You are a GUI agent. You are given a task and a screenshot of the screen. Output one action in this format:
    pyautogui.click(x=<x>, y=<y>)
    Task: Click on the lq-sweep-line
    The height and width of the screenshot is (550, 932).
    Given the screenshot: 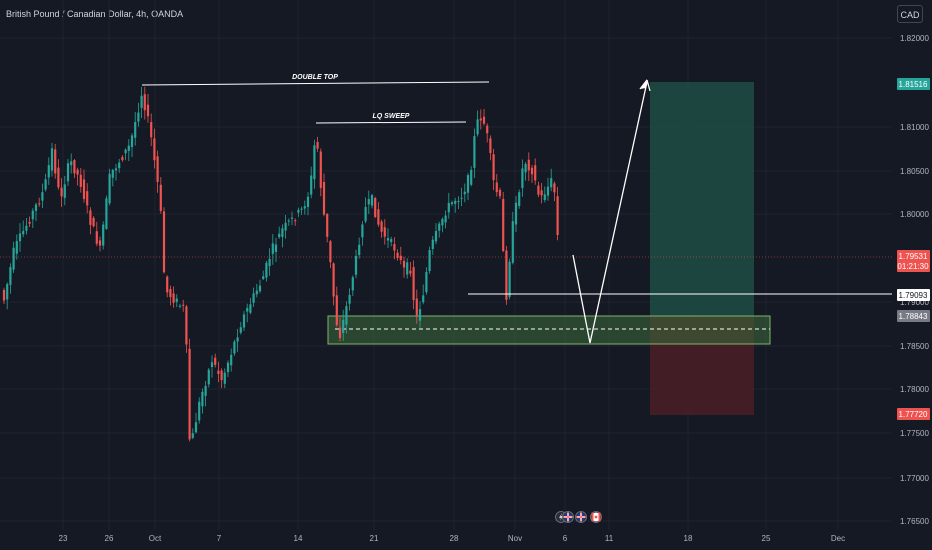 What is the action you would take?
    pyautogui.click(x=391, y=122)
    